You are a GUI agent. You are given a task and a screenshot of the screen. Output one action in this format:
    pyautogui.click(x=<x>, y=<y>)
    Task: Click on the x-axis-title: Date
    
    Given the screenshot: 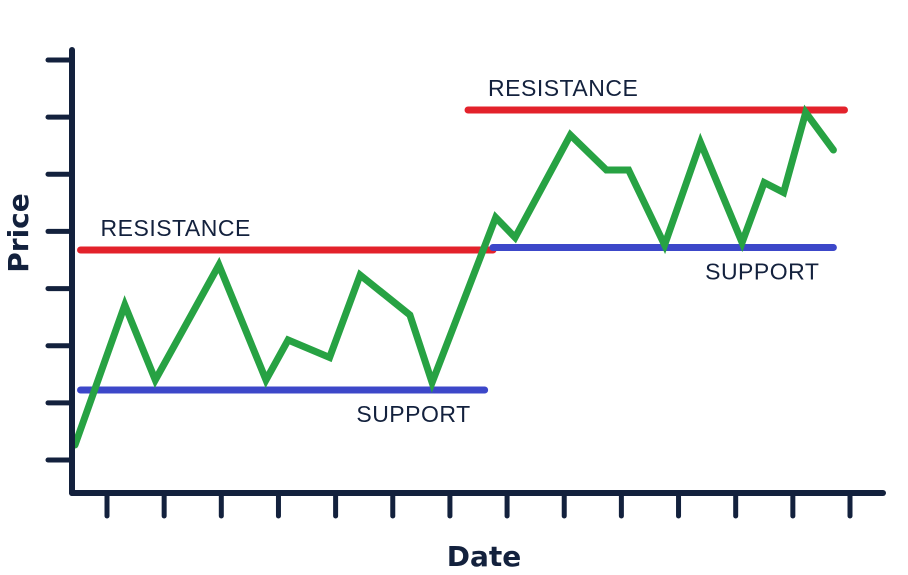 What is the action you would take?
    pyautogui.click(x=484, y=556)
    